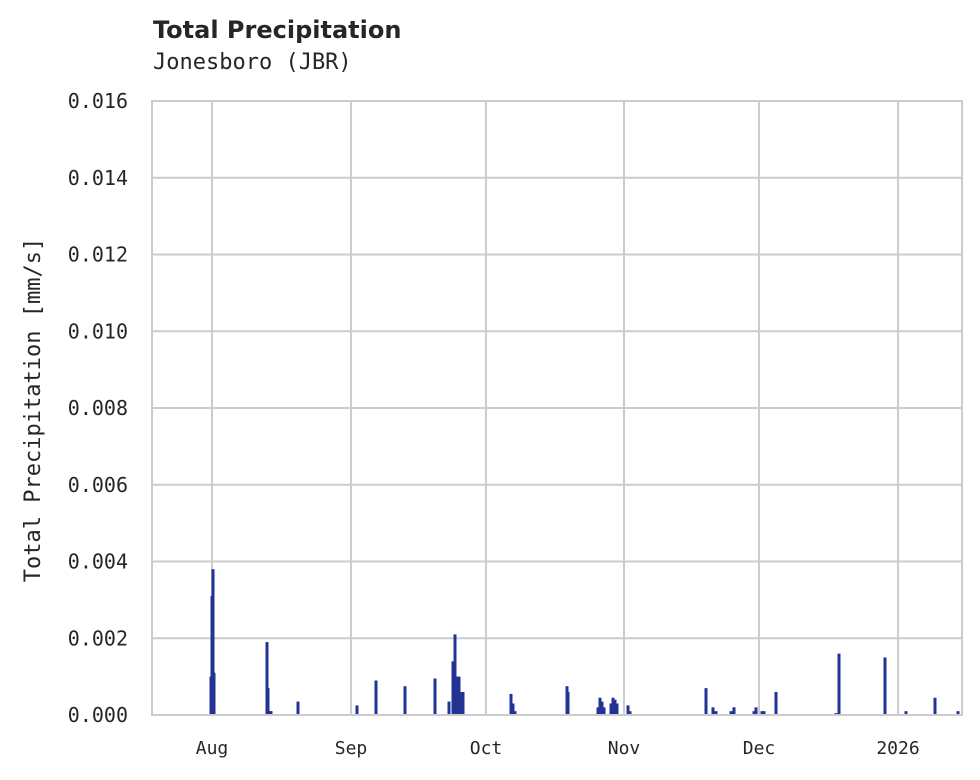  I want to click on x-tick-label: Sep, so click(351, 748).